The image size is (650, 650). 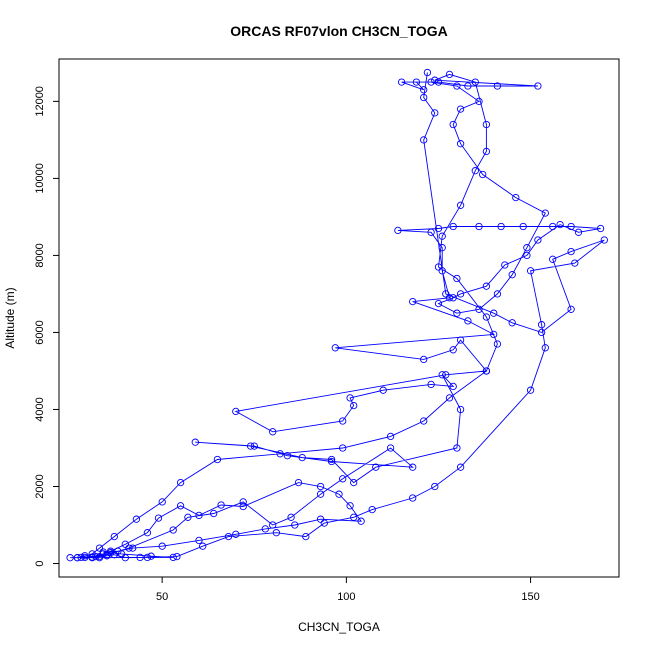 What do you see at coordinates (346, 597) in the screenshot?
I see `x-tick-label: 100` at bounding box center [346, 597].